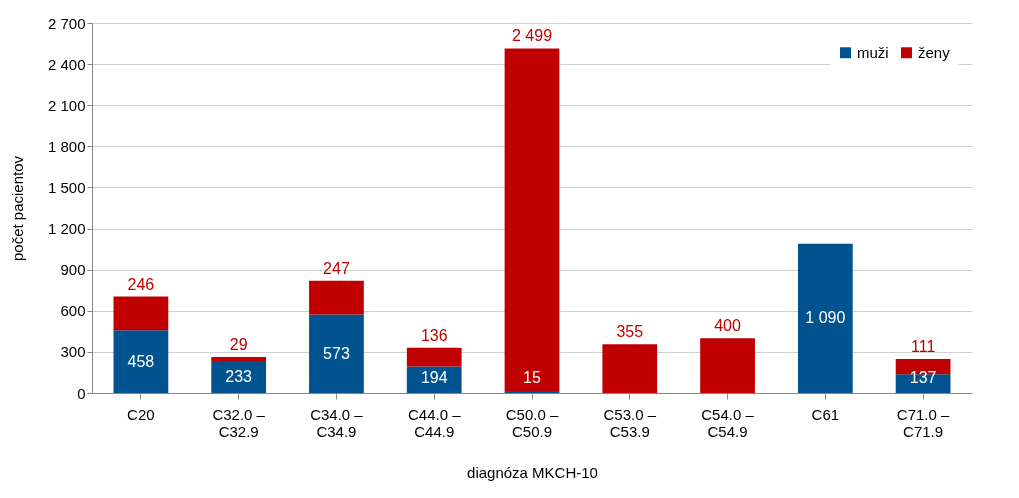 Image resolution: width=1019 pixels, height=498 pixels. Describe the element at coordinates (532, 378) in the screenshot. I see `data-label: 15` at that location.